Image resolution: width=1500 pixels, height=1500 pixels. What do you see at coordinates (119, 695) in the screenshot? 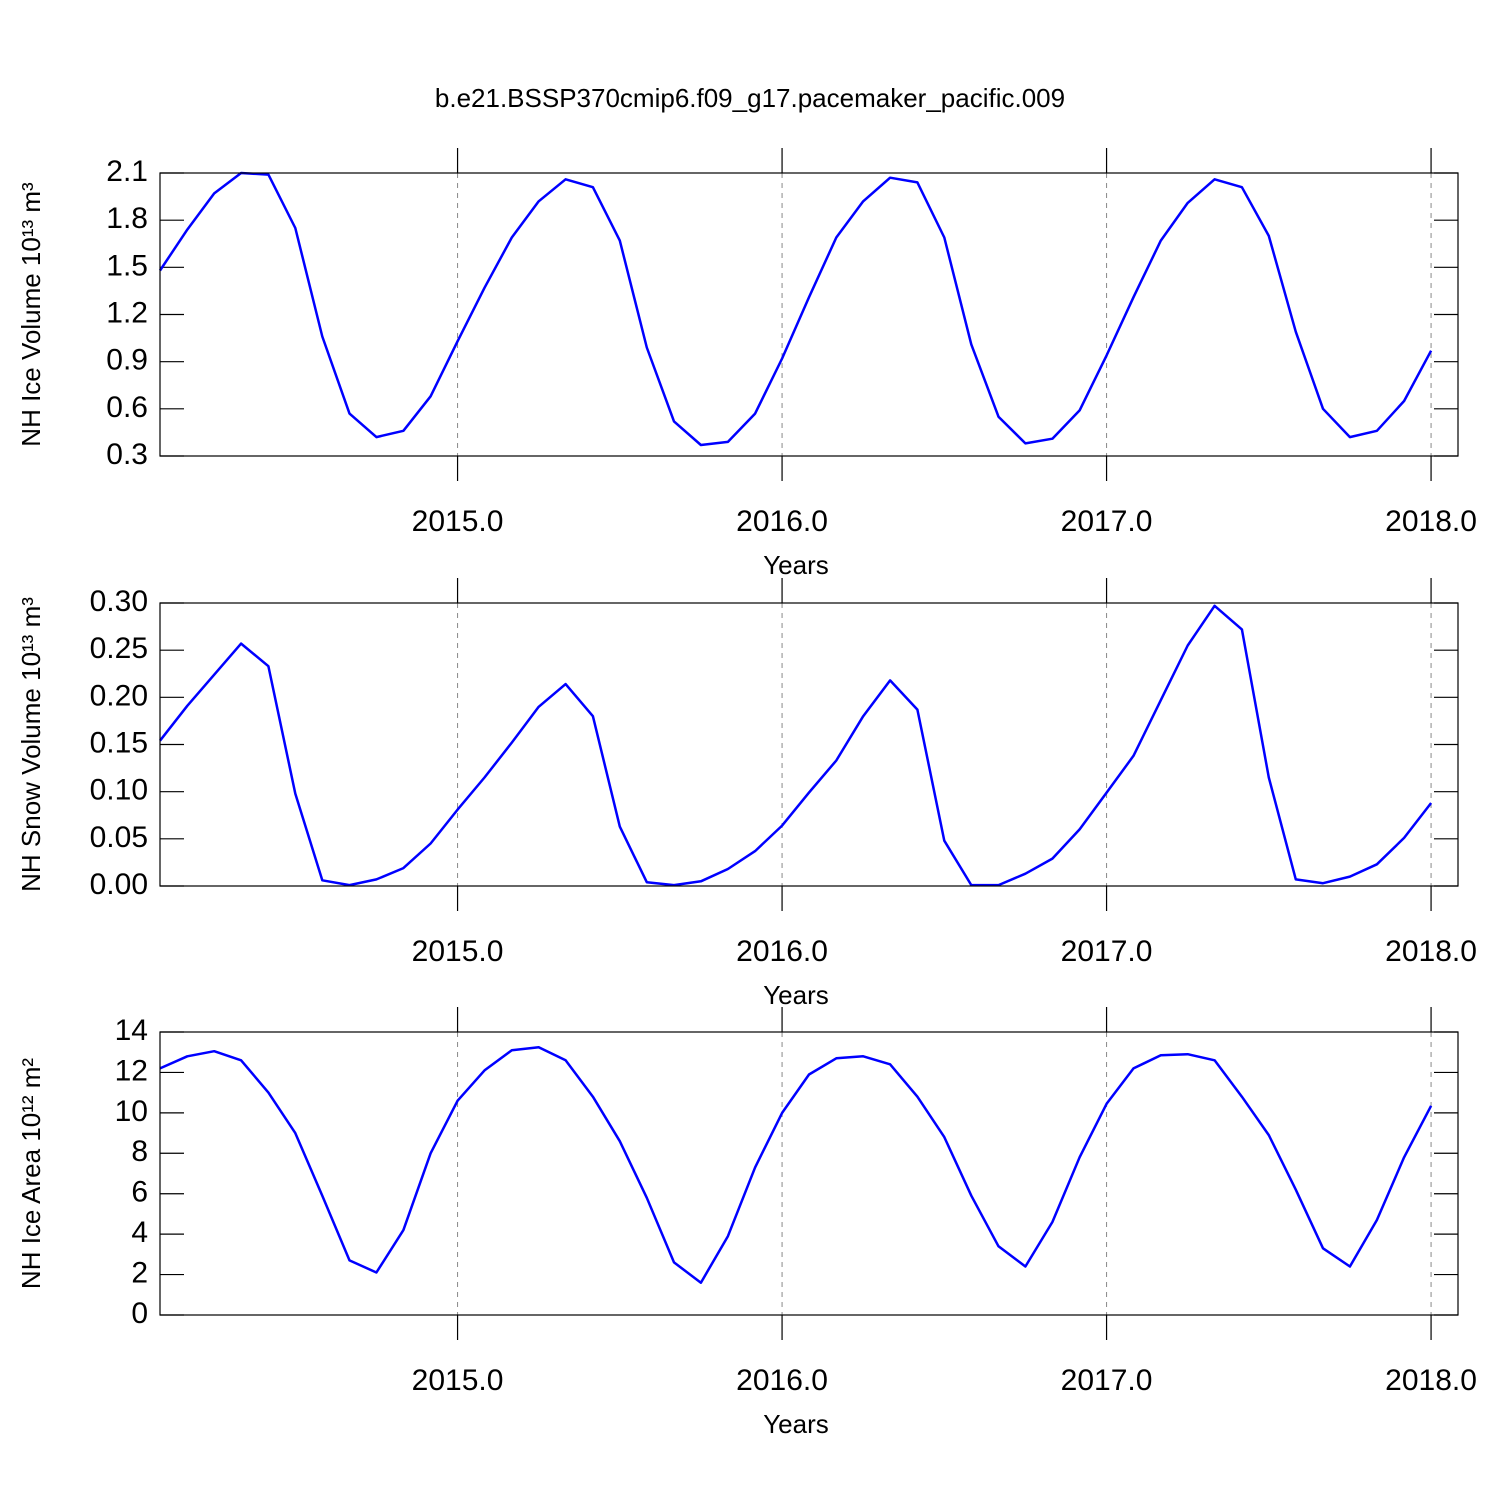
I see `y-tick-label: 0.20` at bounding box center [119, 695].